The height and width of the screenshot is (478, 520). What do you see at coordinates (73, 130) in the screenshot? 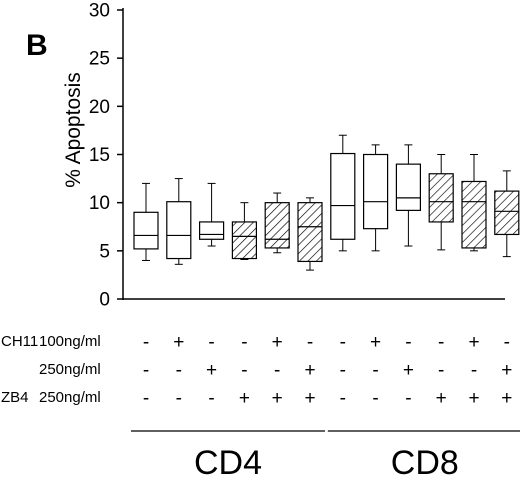
I see `y-axis-label: % Apoptosis` at bounding box center [73, 130].